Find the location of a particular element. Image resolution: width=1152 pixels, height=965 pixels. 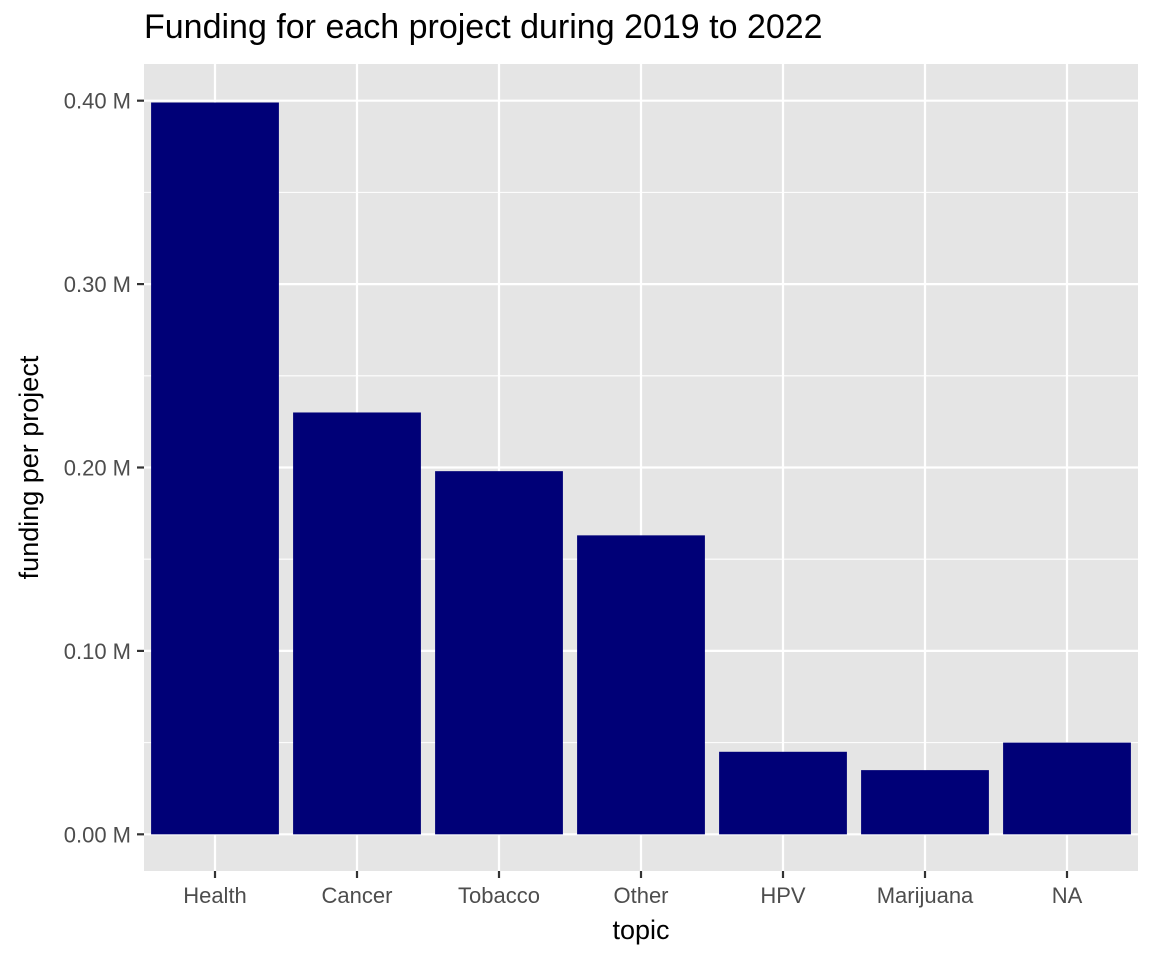

x-tick-label: Health is located at coordinates (215, 895).